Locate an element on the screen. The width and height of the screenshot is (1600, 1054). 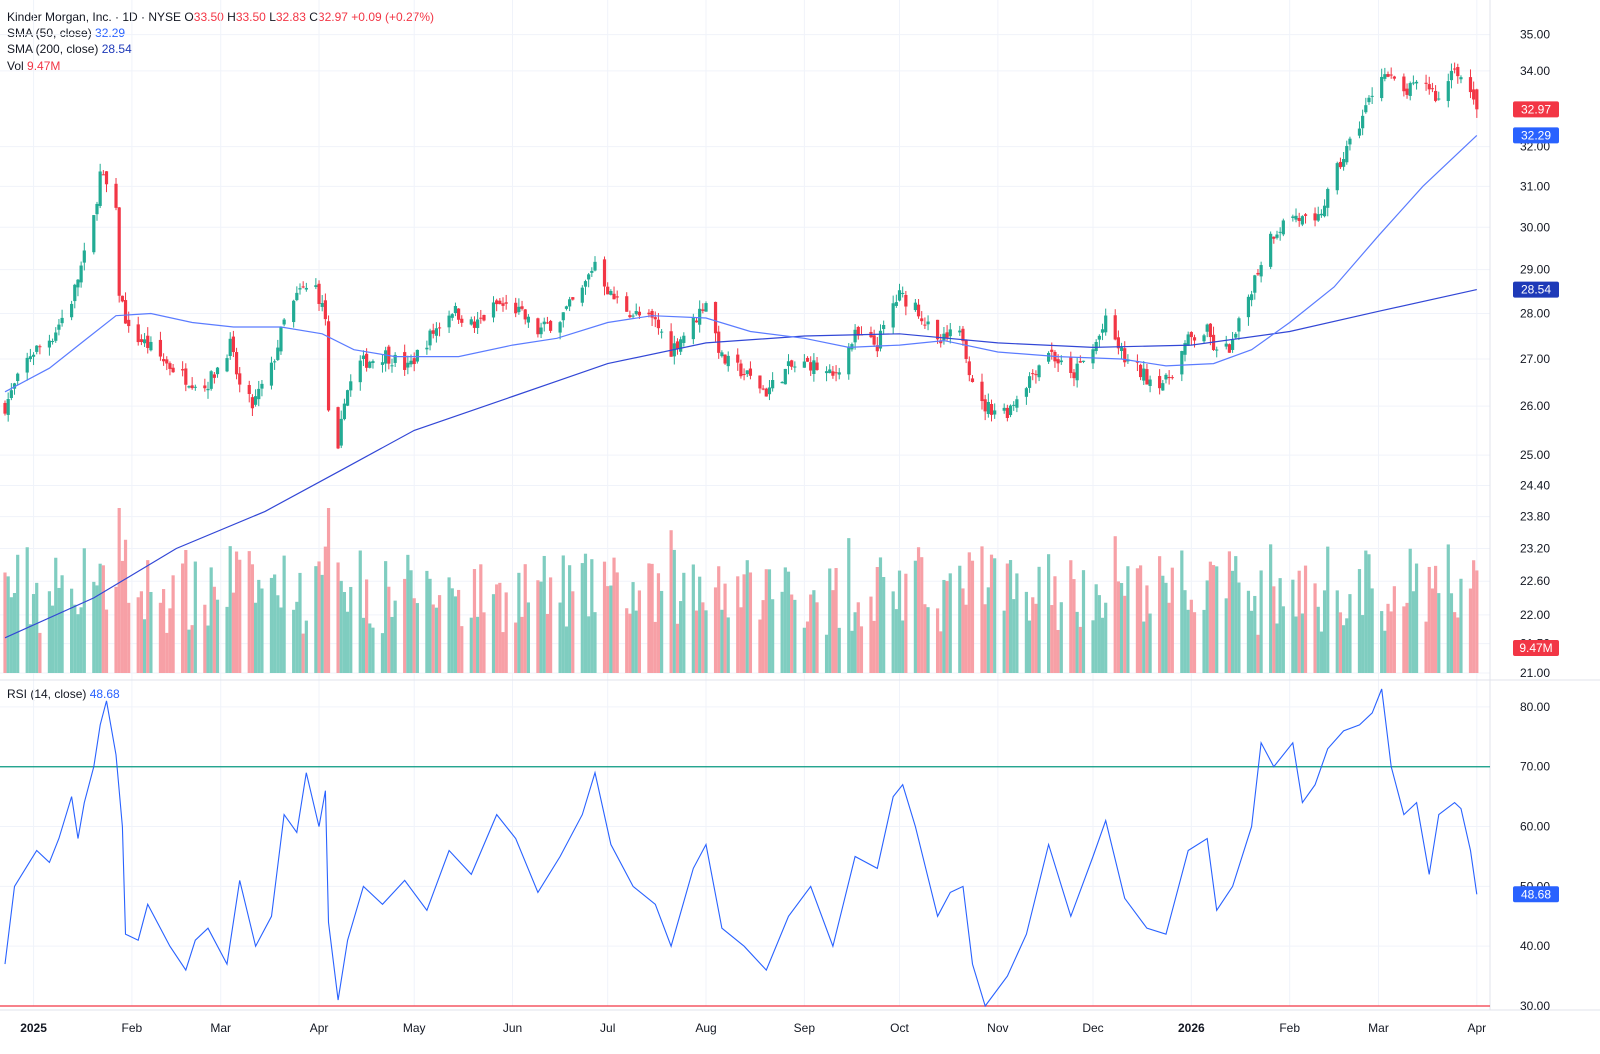
sma200-badge-bg is located at coordinates (1536, 289).